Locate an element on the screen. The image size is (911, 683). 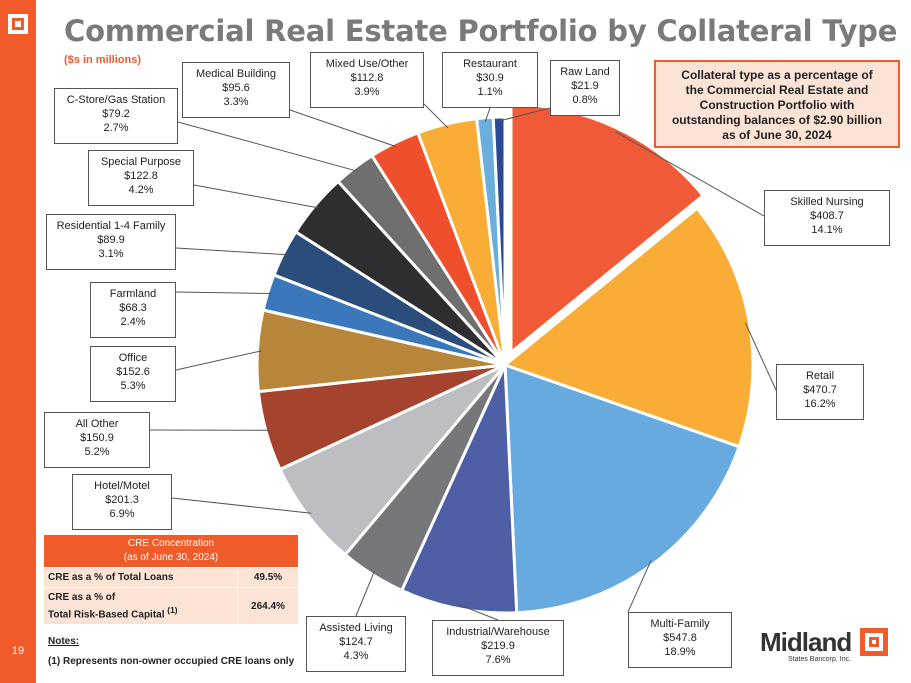
slice-label-percent: 18.9% is located at coordinates (680, 652).